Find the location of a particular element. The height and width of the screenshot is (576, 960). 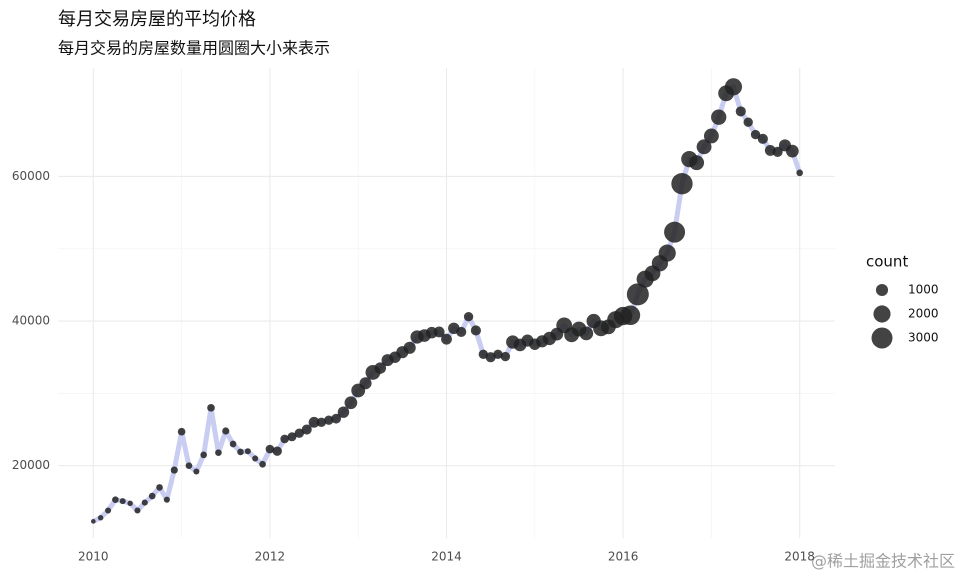

x-tick-label: 2010 is located at coordinates (93, 557).